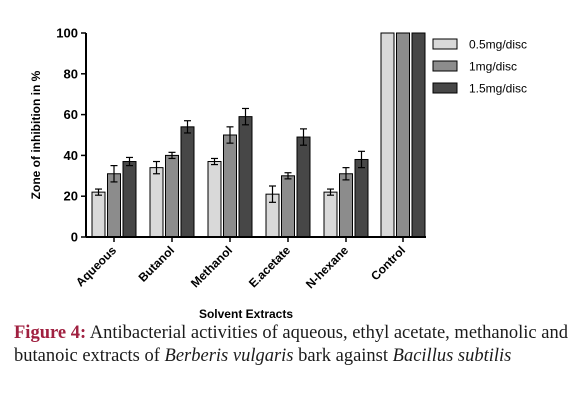  I want to click on y-tick-label: 0, so click(74, 237).